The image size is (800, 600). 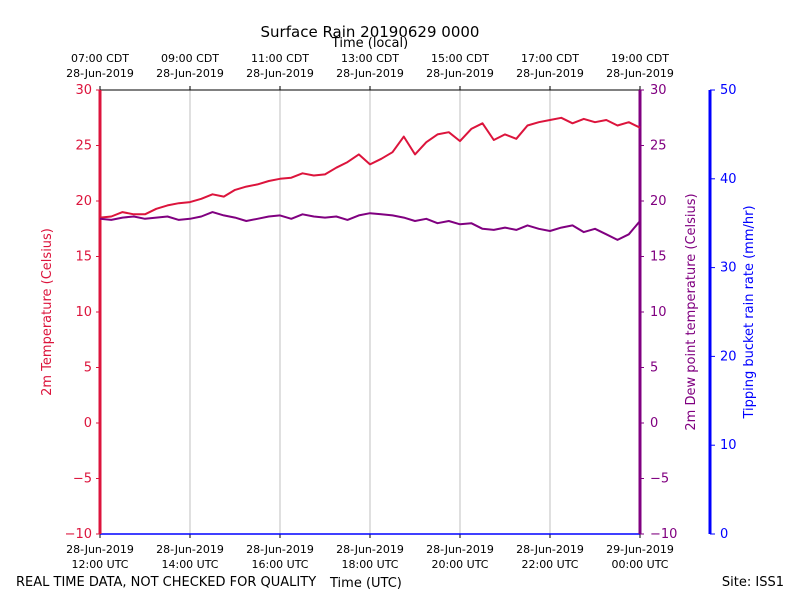 What do you see at coordinates (550, 58) in the screenshot?
I see `top-tick-label-time: 17:00 CDT` at bounding box center [550, 58].